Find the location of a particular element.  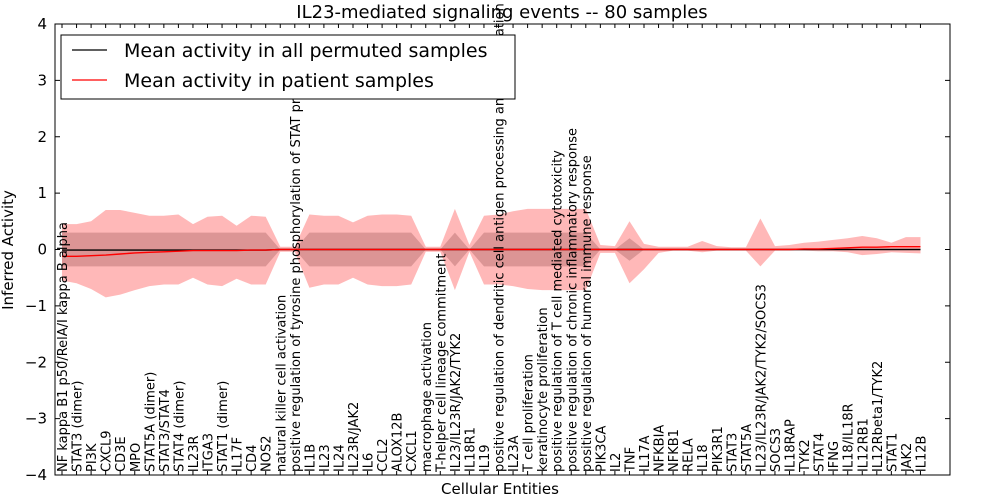

x-tick-label: T-helper cell lineage commitment is located at coordinates (441, 363).